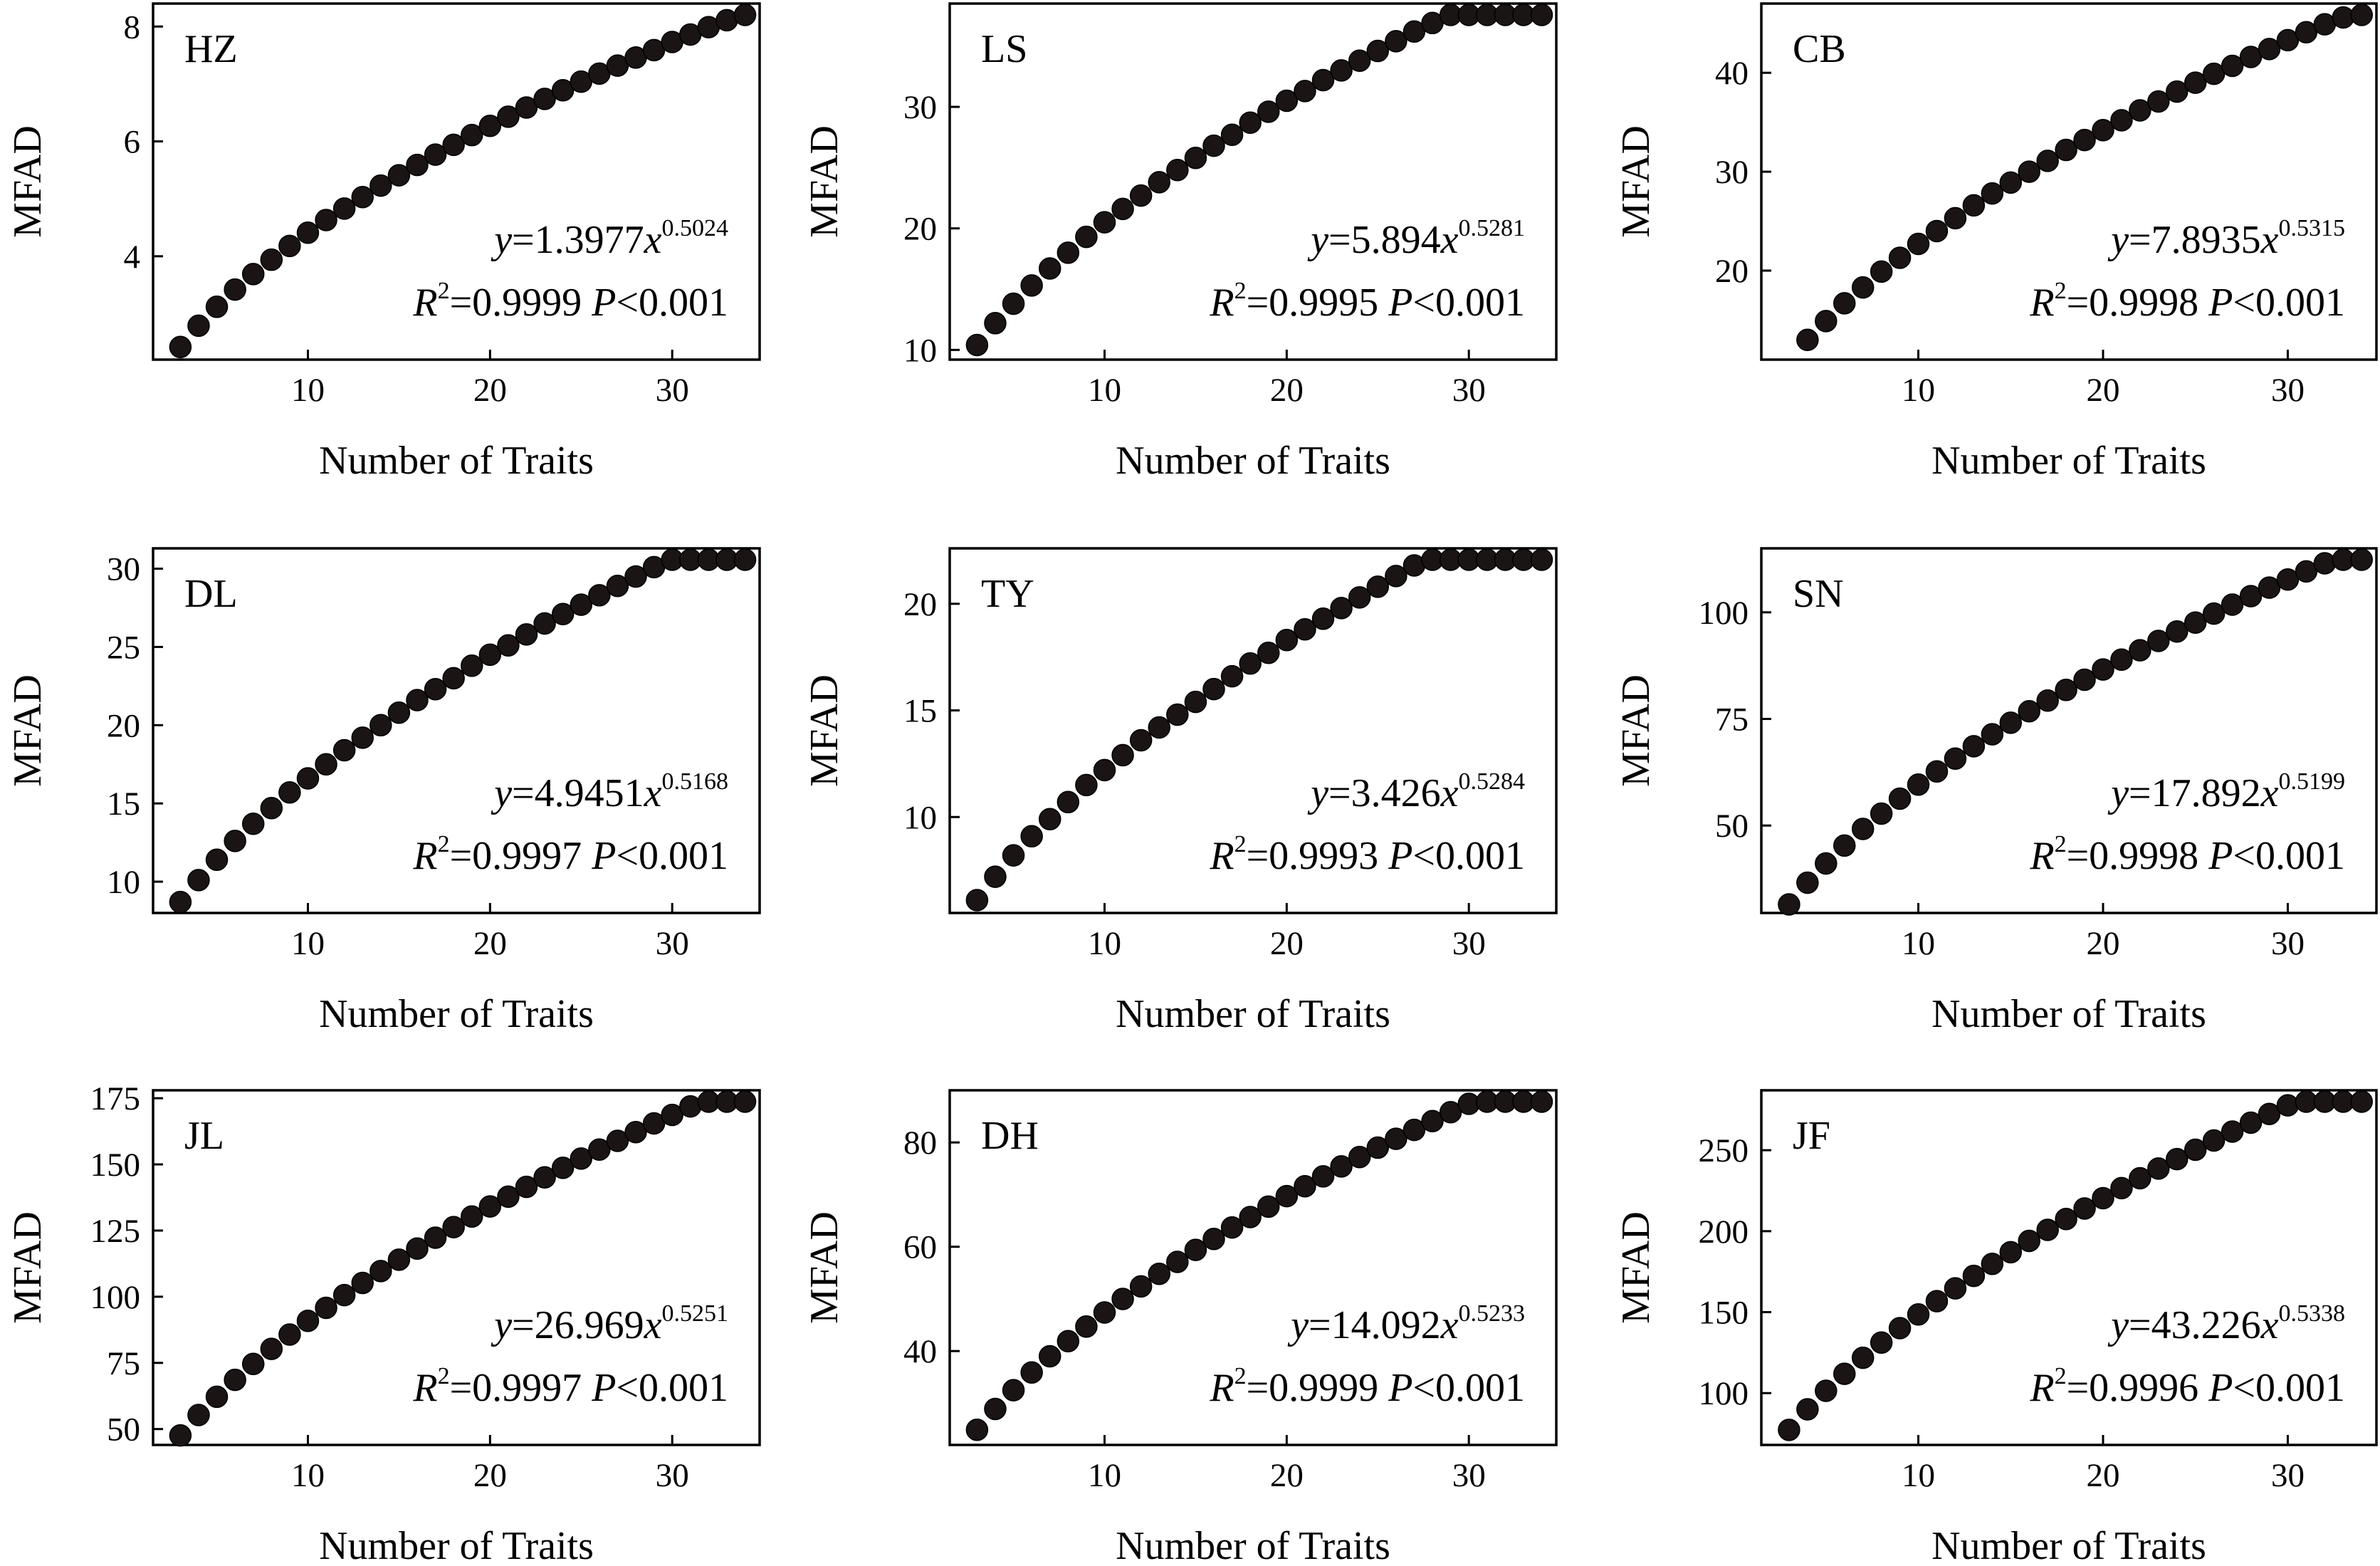  What do you see at coordinates (521, 856) in the screenshot?
I see `r-squared-value: =0.9997` at bounding box center [521, 856].